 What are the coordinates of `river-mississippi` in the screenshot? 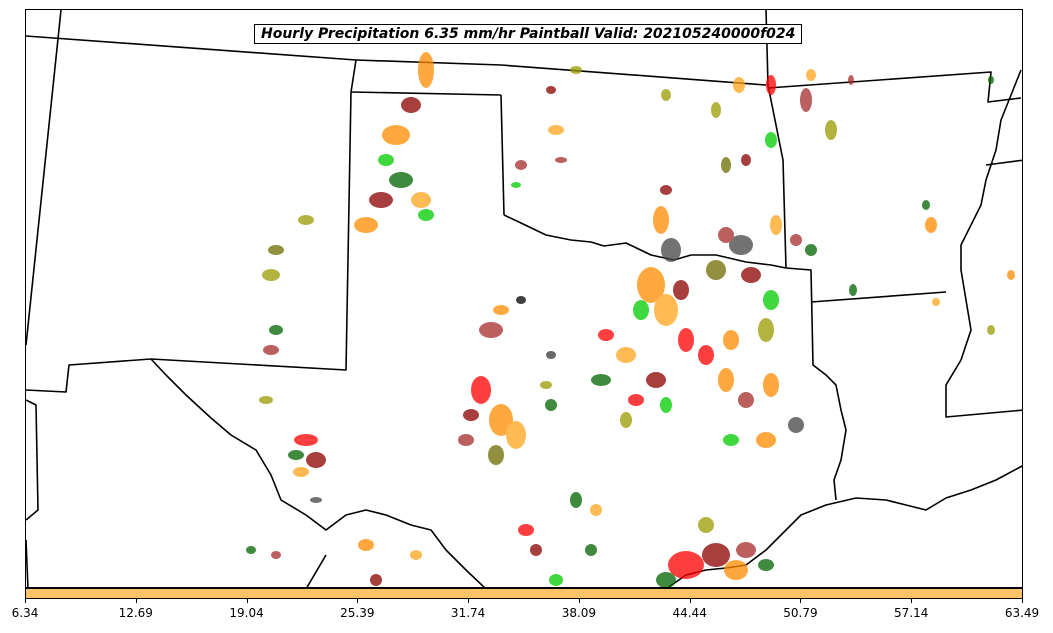 It's located at (983, 243).